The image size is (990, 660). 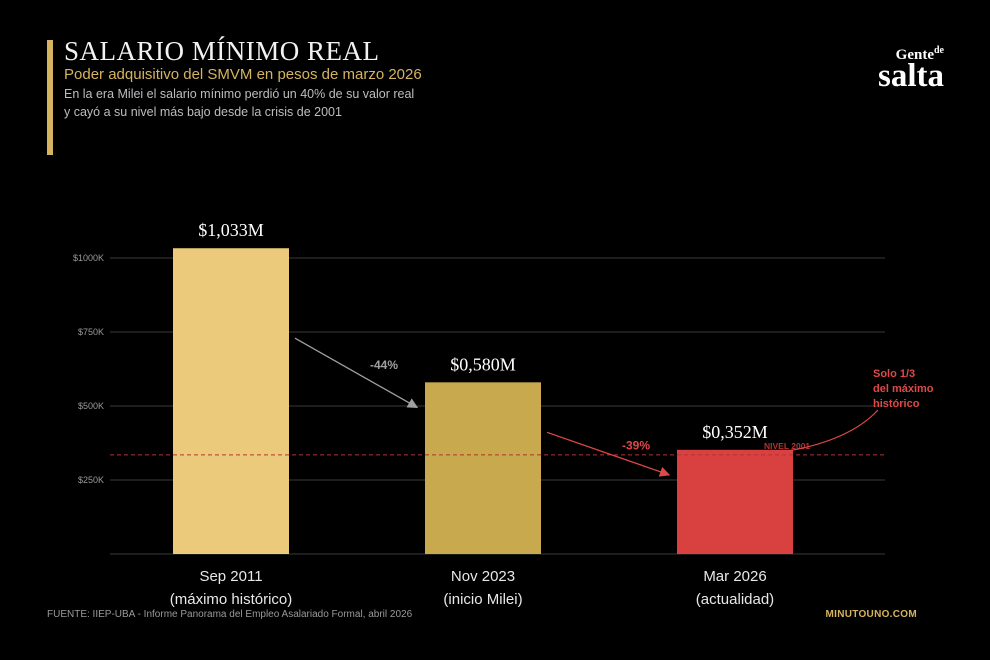 What do you see at coordinates (50, 97) in the screenshot?
I see `accent-bar` at bounding box center [50, 97].